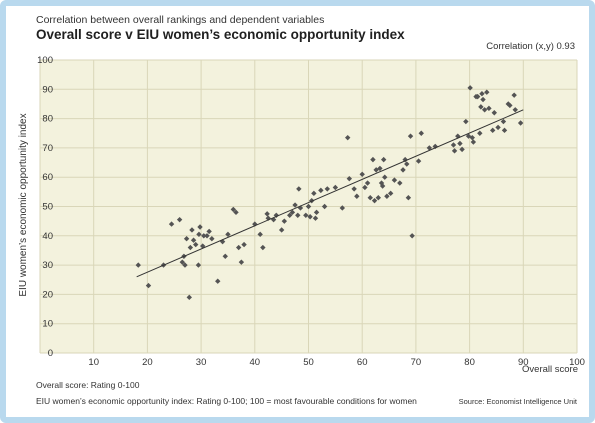 Image resolution: width=595 pixels, height=423 pixels. What do you see at coordinates (47, 236) in the screenshot?
I see `y-tick-label: 40` at bounding box center [47, 236].